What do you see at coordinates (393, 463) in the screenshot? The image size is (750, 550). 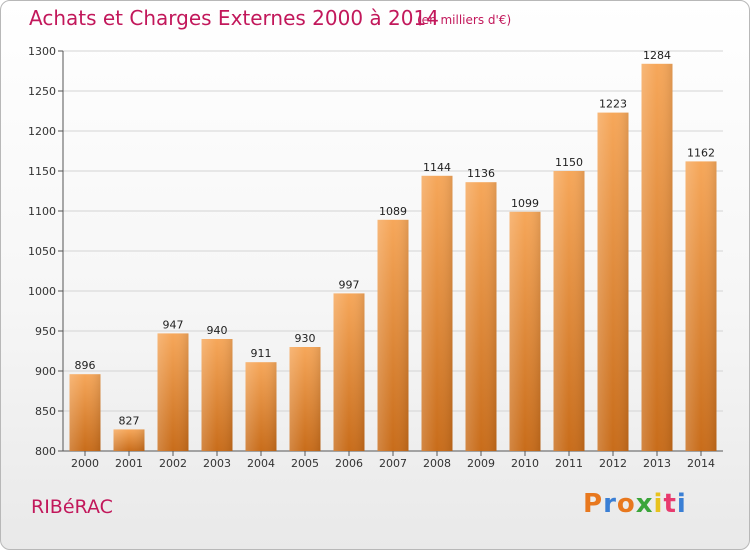 I see `x-tick-label: 2007` at bounding box center [393, 463].